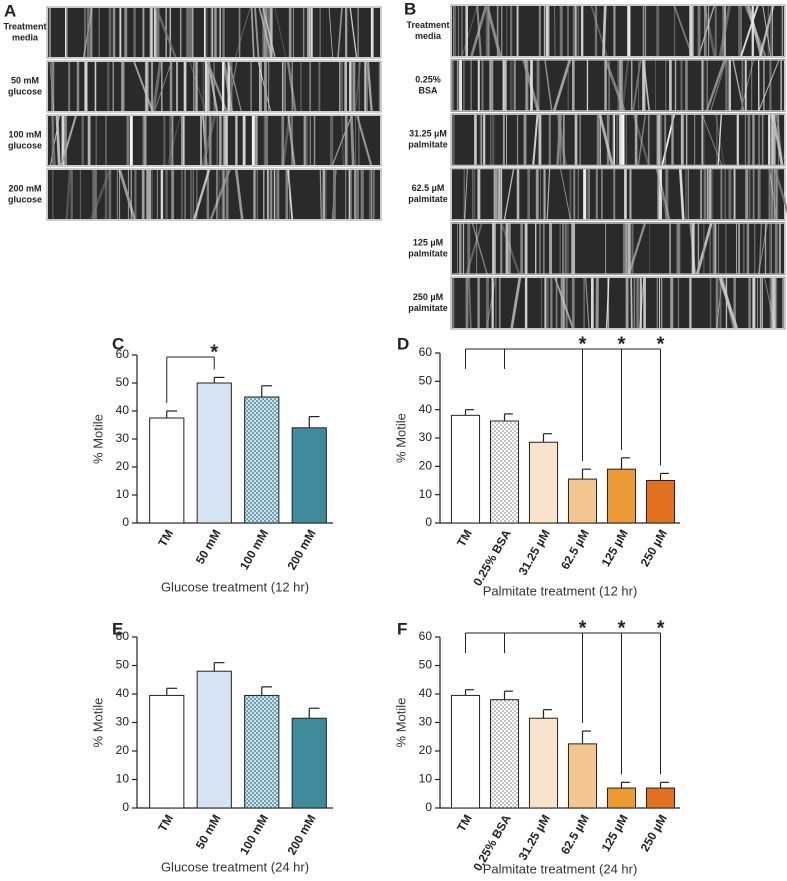 Image resolution: width=787 pixels, height=881 pixels. I want to click on kymograph-label: 62.5 µM, so click(428, 188).